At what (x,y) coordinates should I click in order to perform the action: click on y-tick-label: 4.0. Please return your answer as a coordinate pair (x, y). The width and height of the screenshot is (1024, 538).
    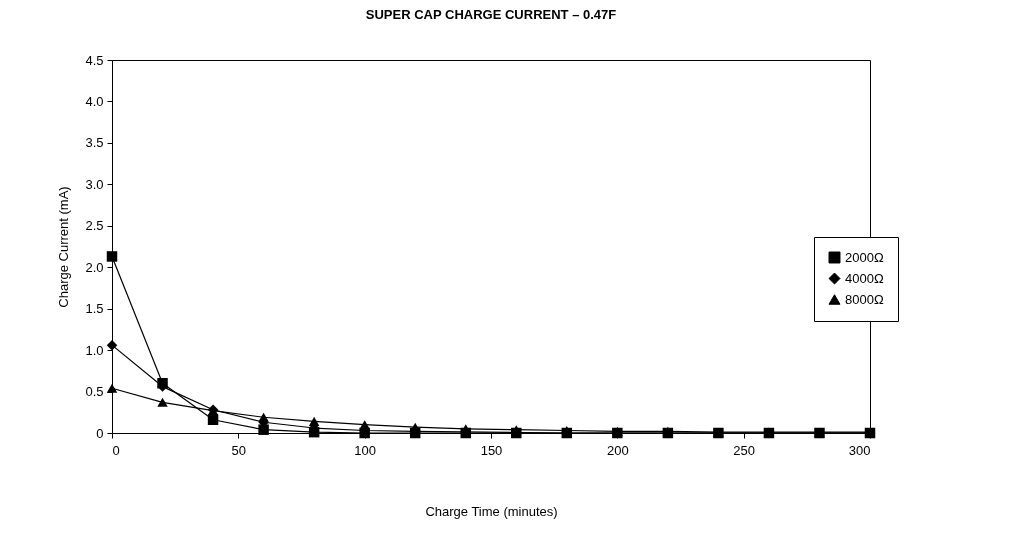
    Looking at the image, I should click on (94, 101).